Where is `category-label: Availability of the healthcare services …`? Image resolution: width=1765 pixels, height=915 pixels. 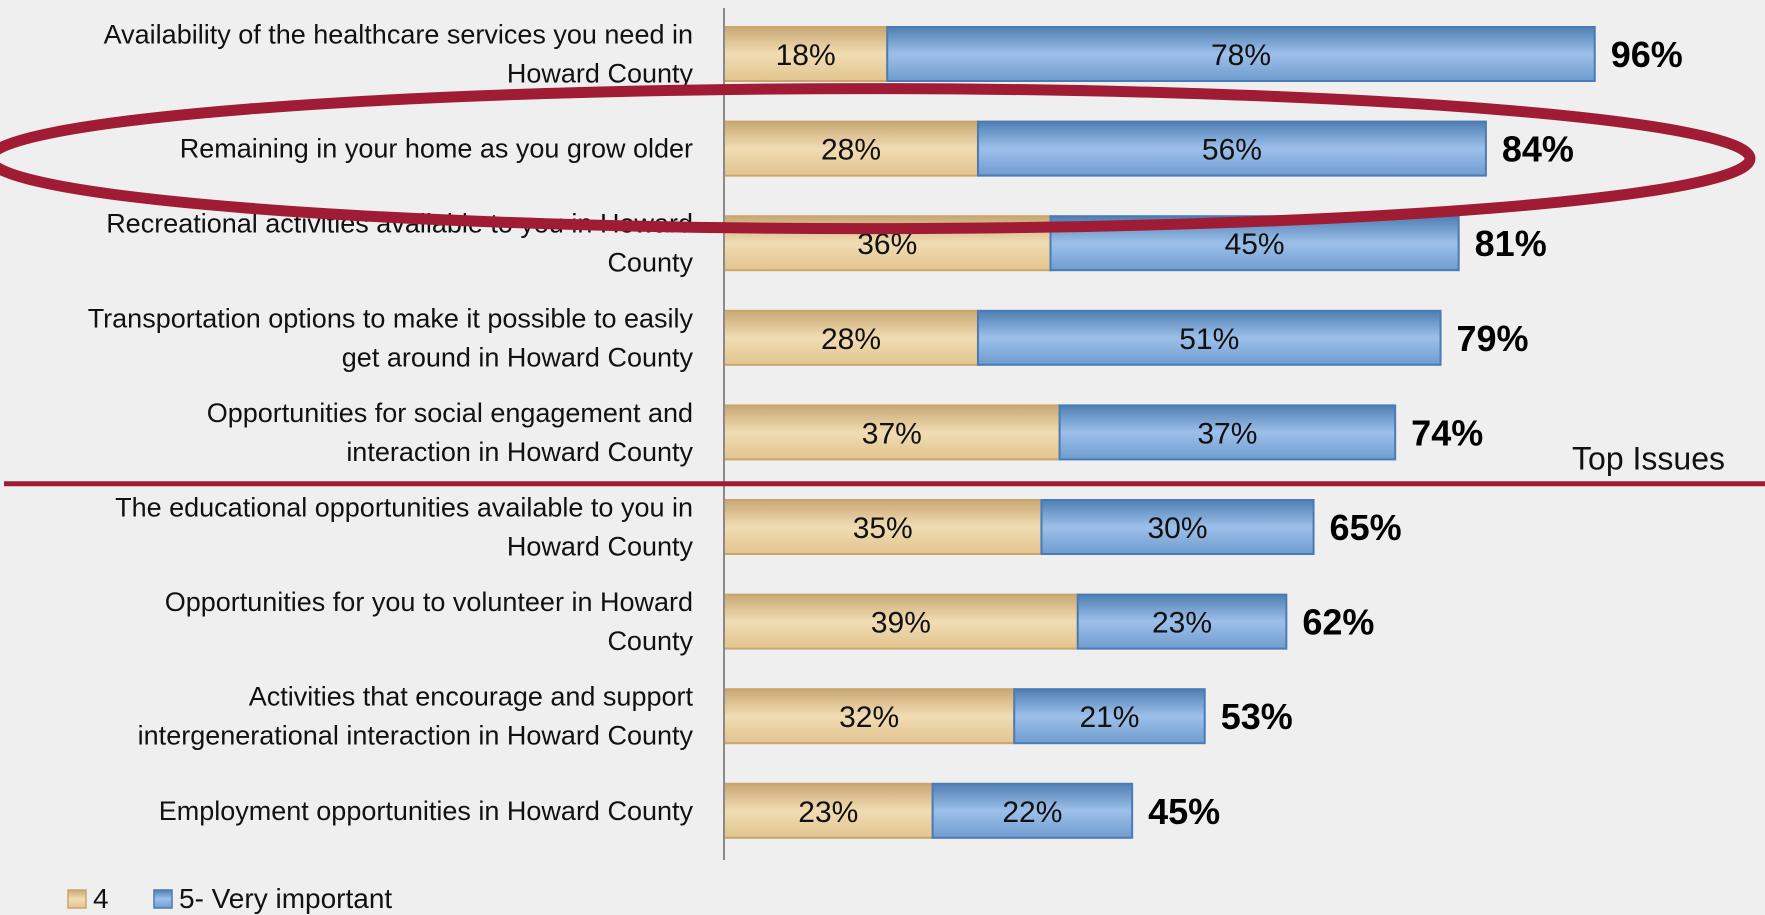 category-label: Availability of the healthcare services … is located at coordinates (398, 35).